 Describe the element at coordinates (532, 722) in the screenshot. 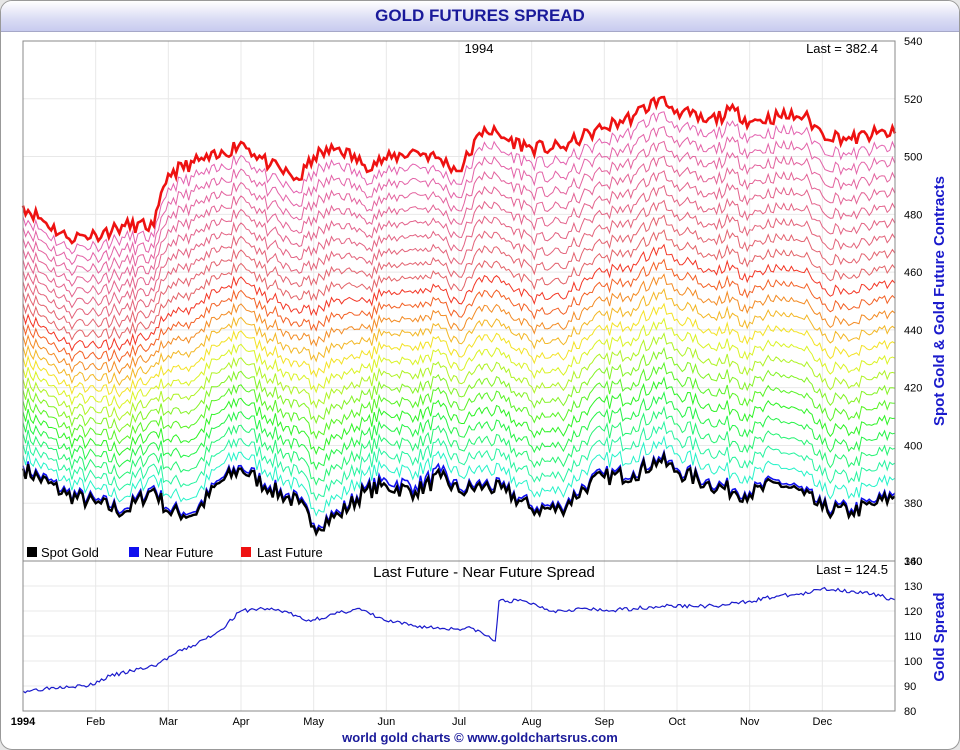

I see `x-tick-label-month: Aug` at that location.